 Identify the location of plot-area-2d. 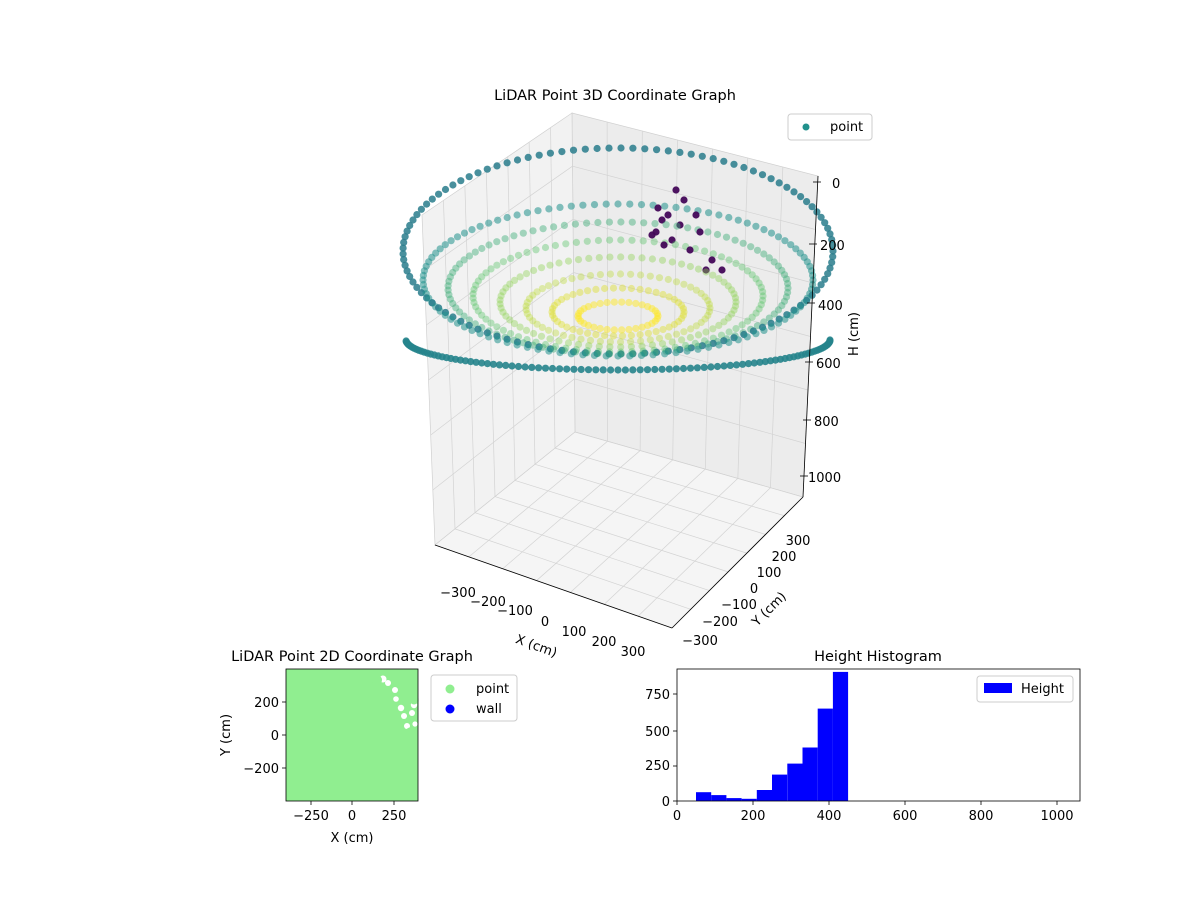
(352, 735).